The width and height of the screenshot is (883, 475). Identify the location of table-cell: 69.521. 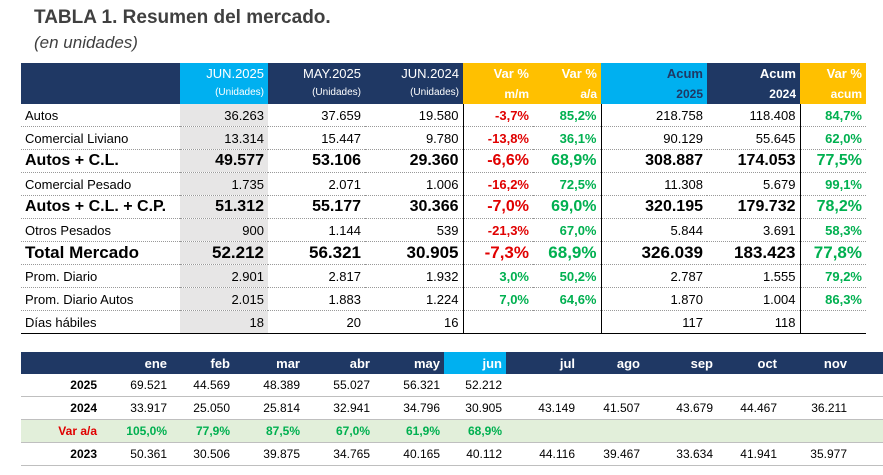
(136, 385).